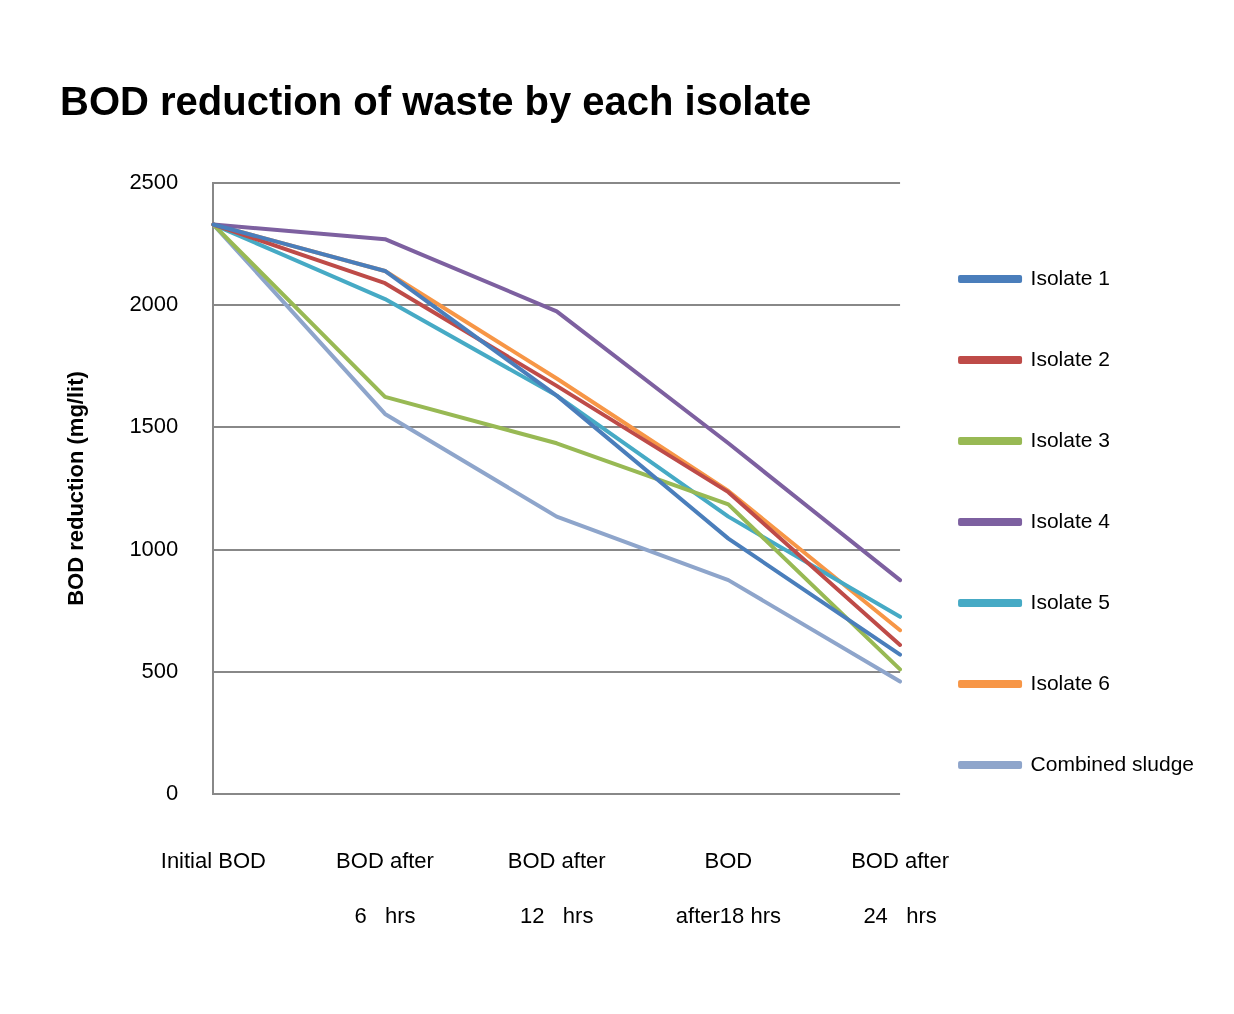 Image resolution: width=1234 pixels, height=1014 pixels. What do you see at coordinates (1070, 601) in the screenshot?
I see `legend-label: Isolate 5` at bounding box center [1070, 601].